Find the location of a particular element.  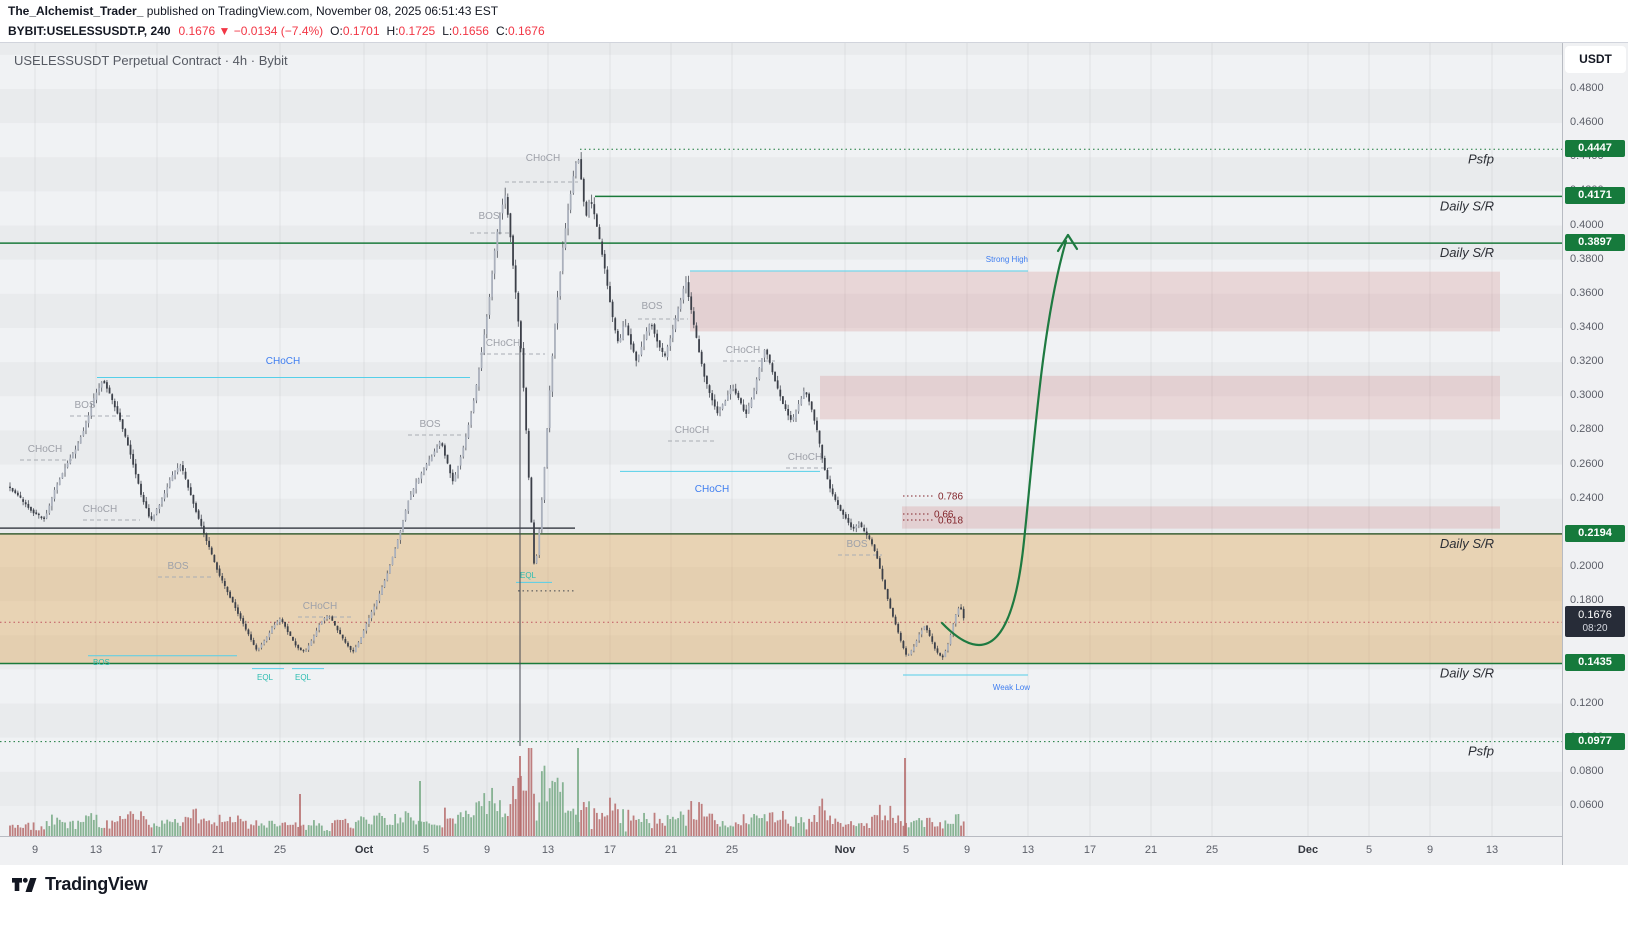

symbol-title: BYBIT:USELESSUSDT.P, 240 is located at coordinates (89, 31).